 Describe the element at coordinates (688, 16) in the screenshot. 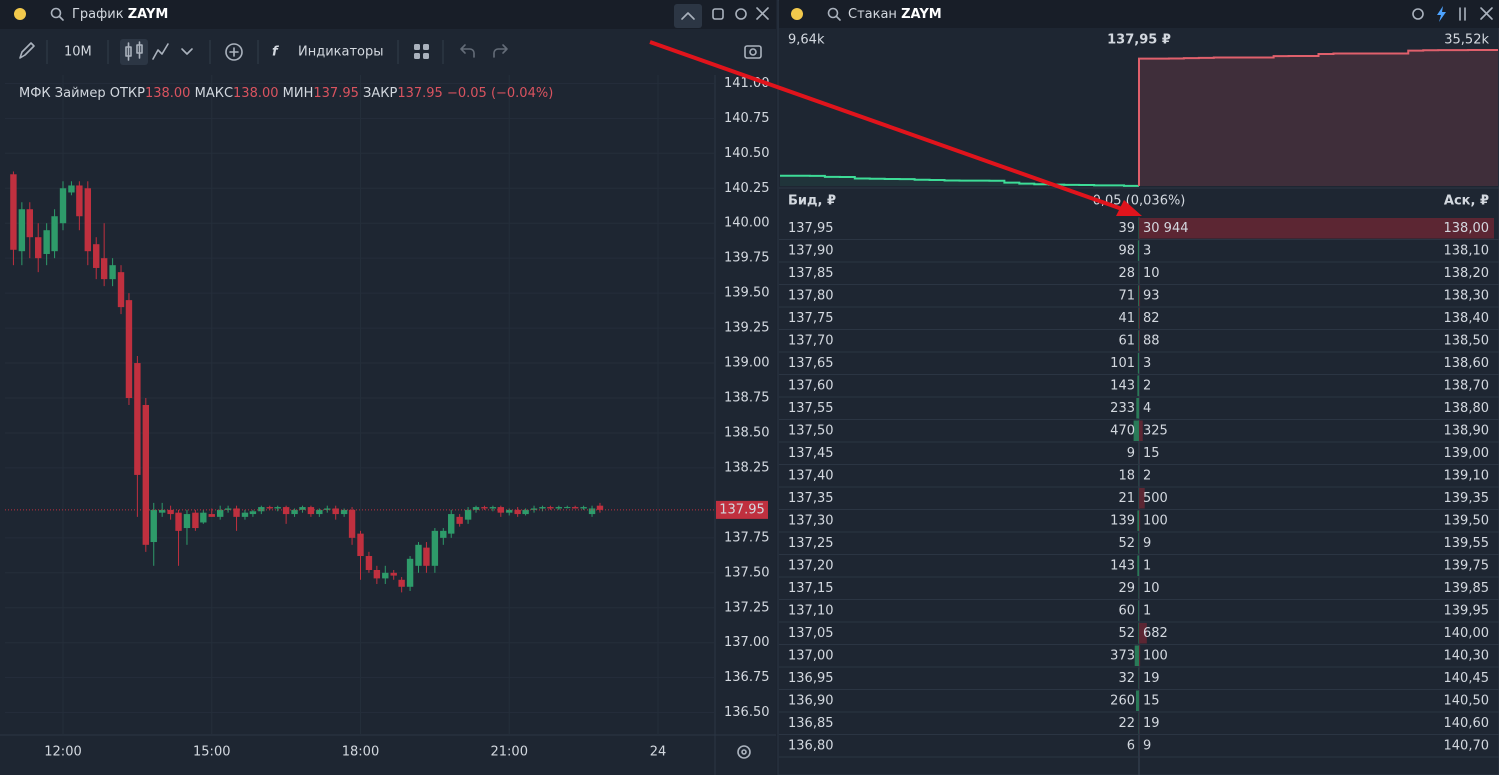

I see `collapse-button` at that location.